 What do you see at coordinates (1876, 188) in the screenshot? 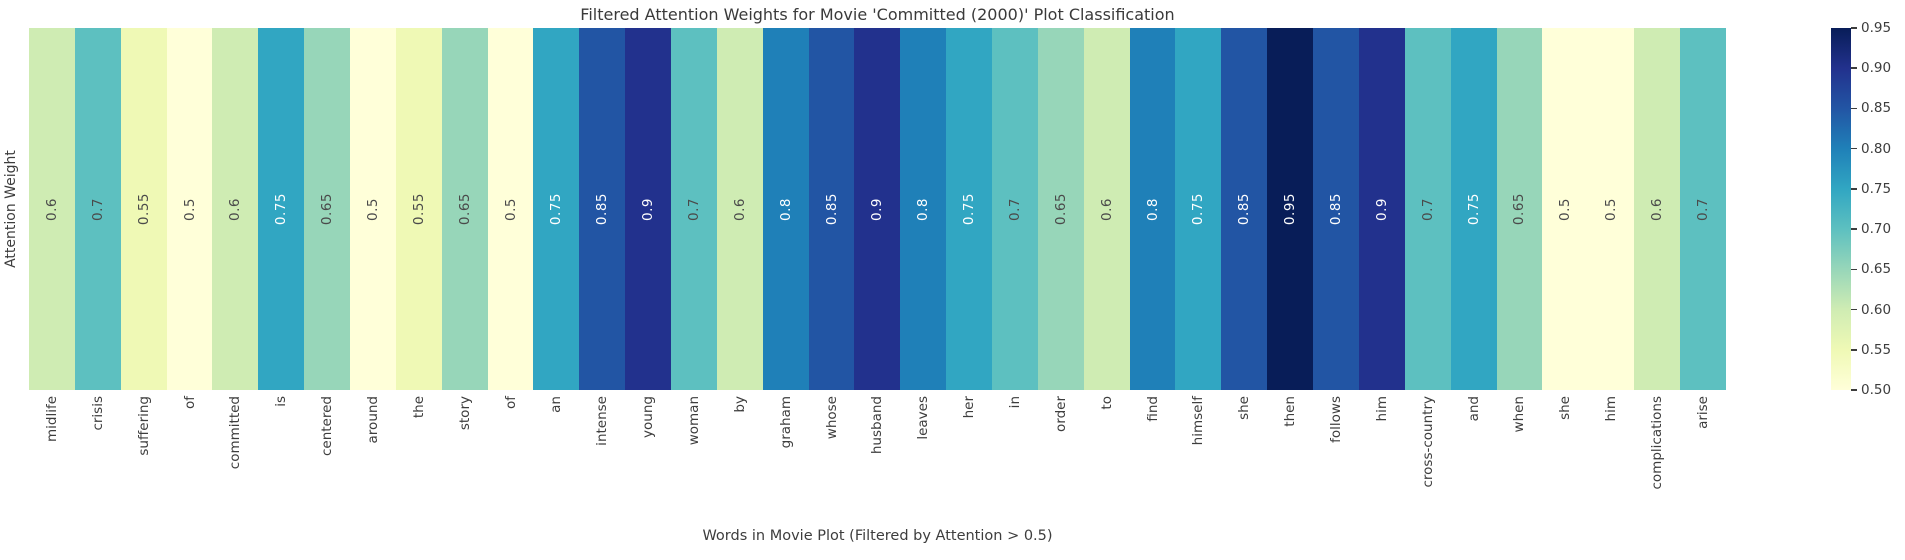
I see `colorbar-tick-label: 0.75` at bounding box center [1876, 188].